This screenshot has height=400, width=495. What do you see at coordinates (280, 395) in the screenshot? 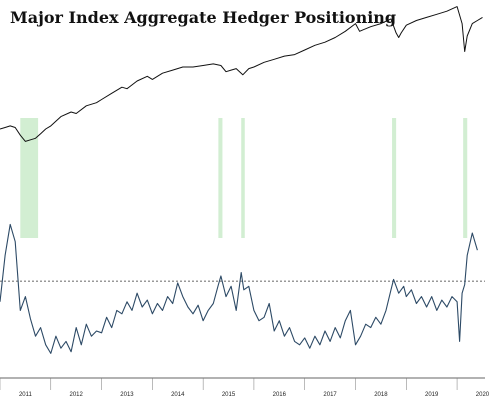
I see `x-tick-label-2016: 2016` at bounding box center [280, 395].